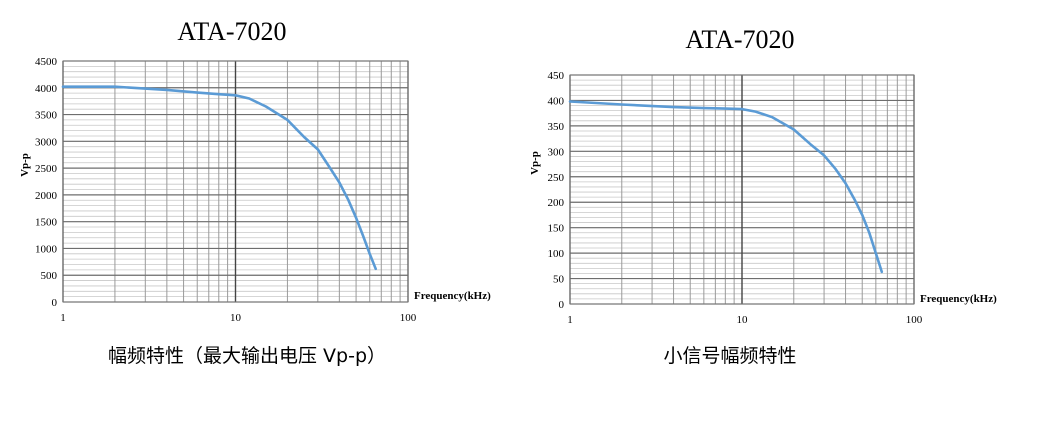 This screenshot has width=1042, height=426. Describe the element at coordinates (46, 142) in the screenshot. I see `y-tick-label: 3000` at that location.